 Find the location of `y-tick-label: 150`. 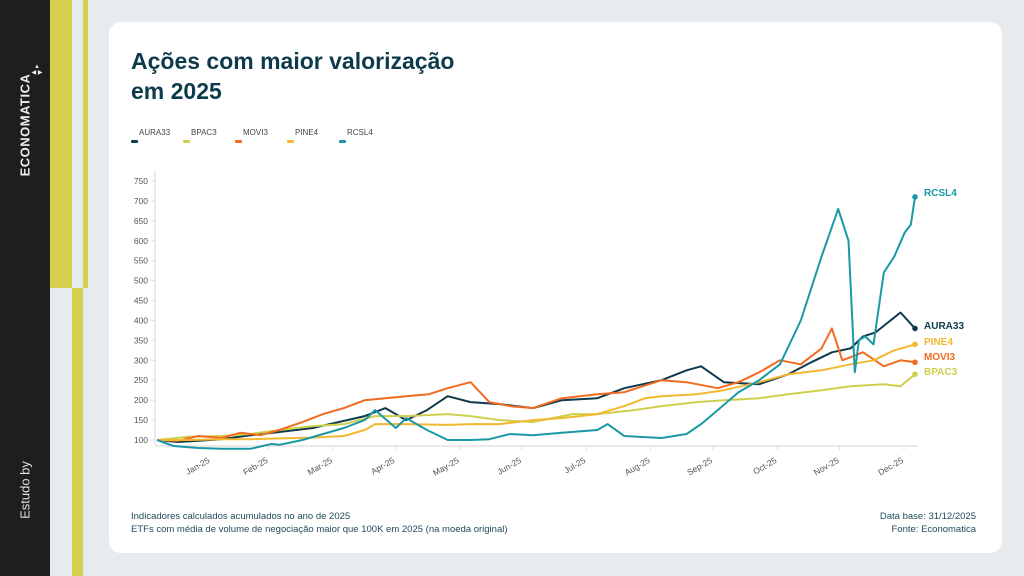

y-tick-label: 150 is located at coordinates (141, 420).